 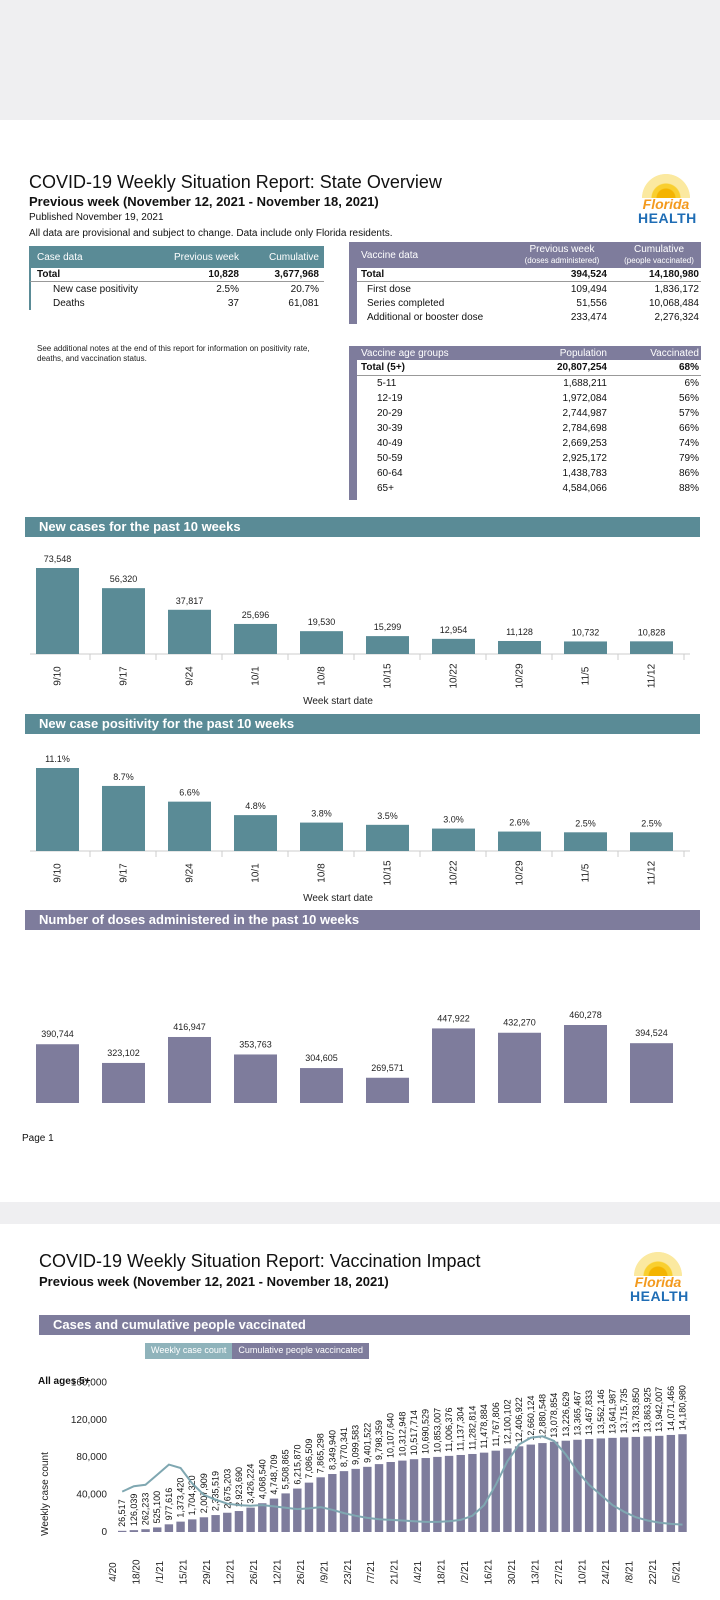 What do you see at coordinates (651, 823) in the screenshot?
I see `bar-value-label: 2.5%` at bounding box center [651, 823].